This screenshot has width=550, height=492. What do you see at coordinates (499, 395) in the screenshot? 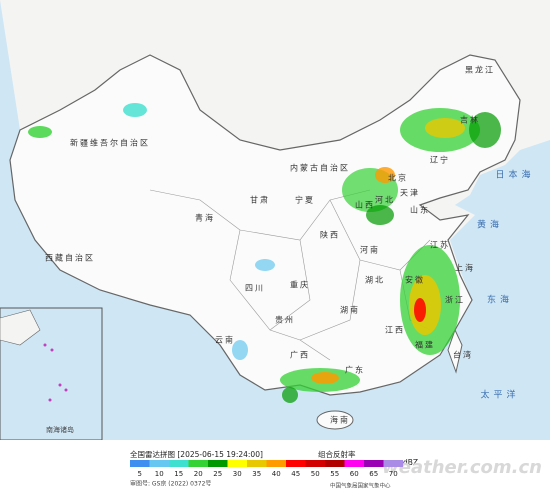
I see `sea-label: 太平洋` at bounding box center [499, 395].